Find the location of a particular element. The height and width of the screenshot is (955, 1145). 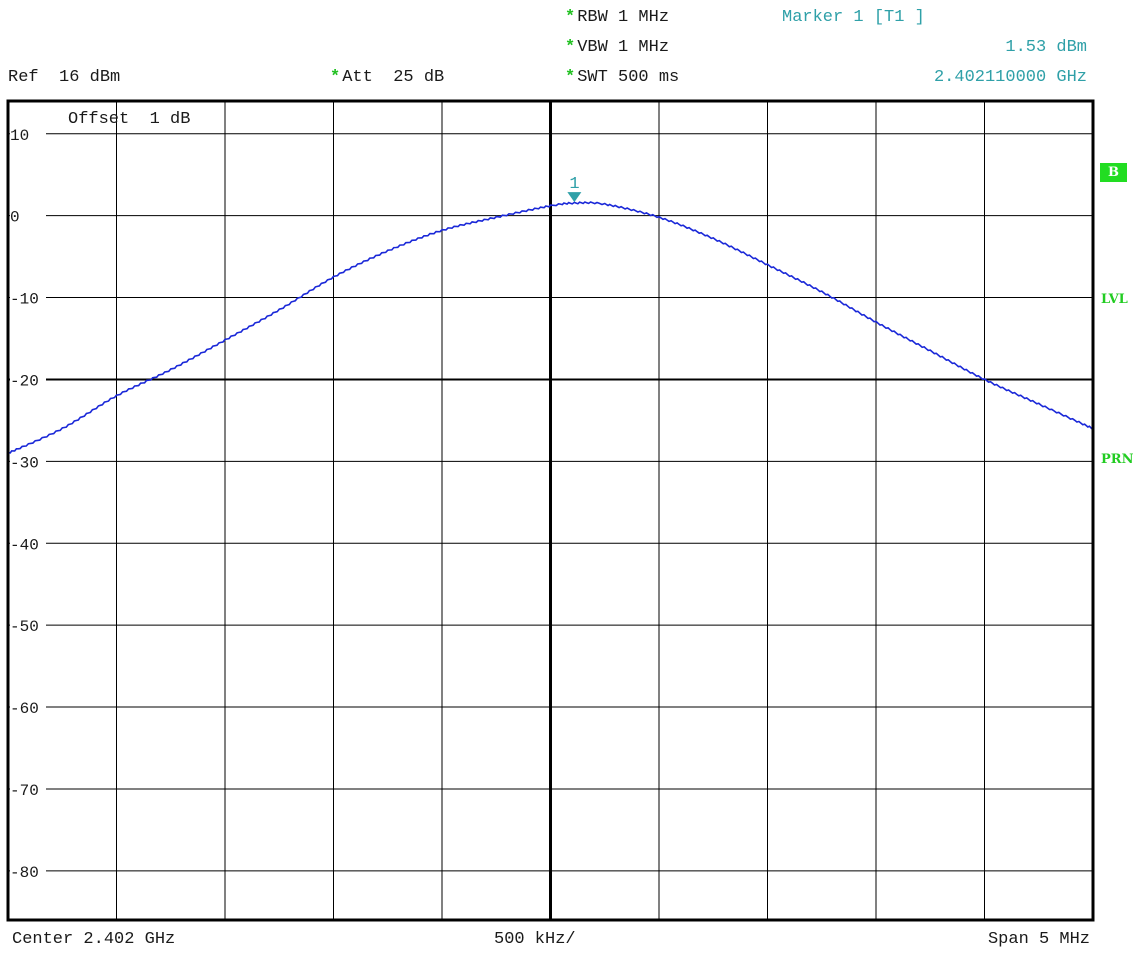

y-tick-label: 0 is located at coordinates (15, 218).